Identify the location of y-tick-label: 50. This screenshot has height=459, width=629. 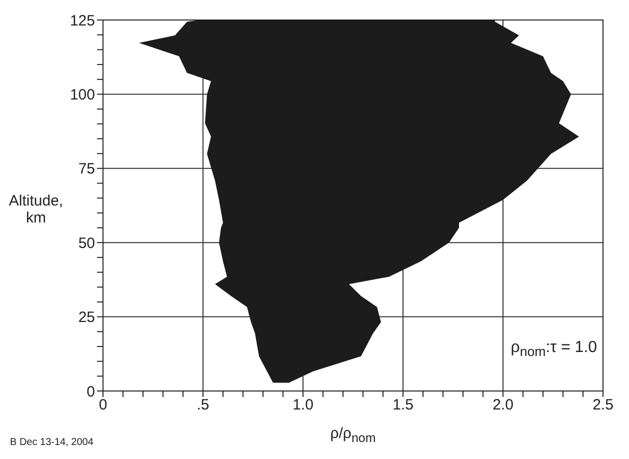
(86, 243).